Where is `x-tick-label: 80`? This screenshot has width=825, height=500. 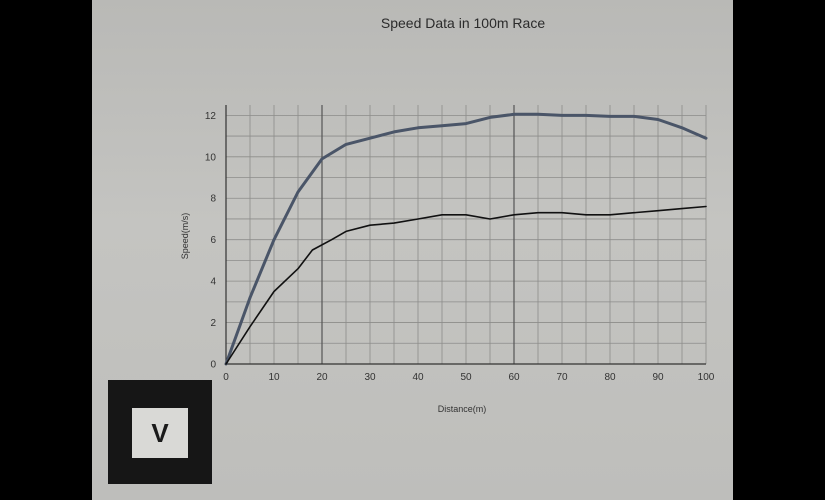 x-tick-label: 80 is located at coordinates (610, 377).